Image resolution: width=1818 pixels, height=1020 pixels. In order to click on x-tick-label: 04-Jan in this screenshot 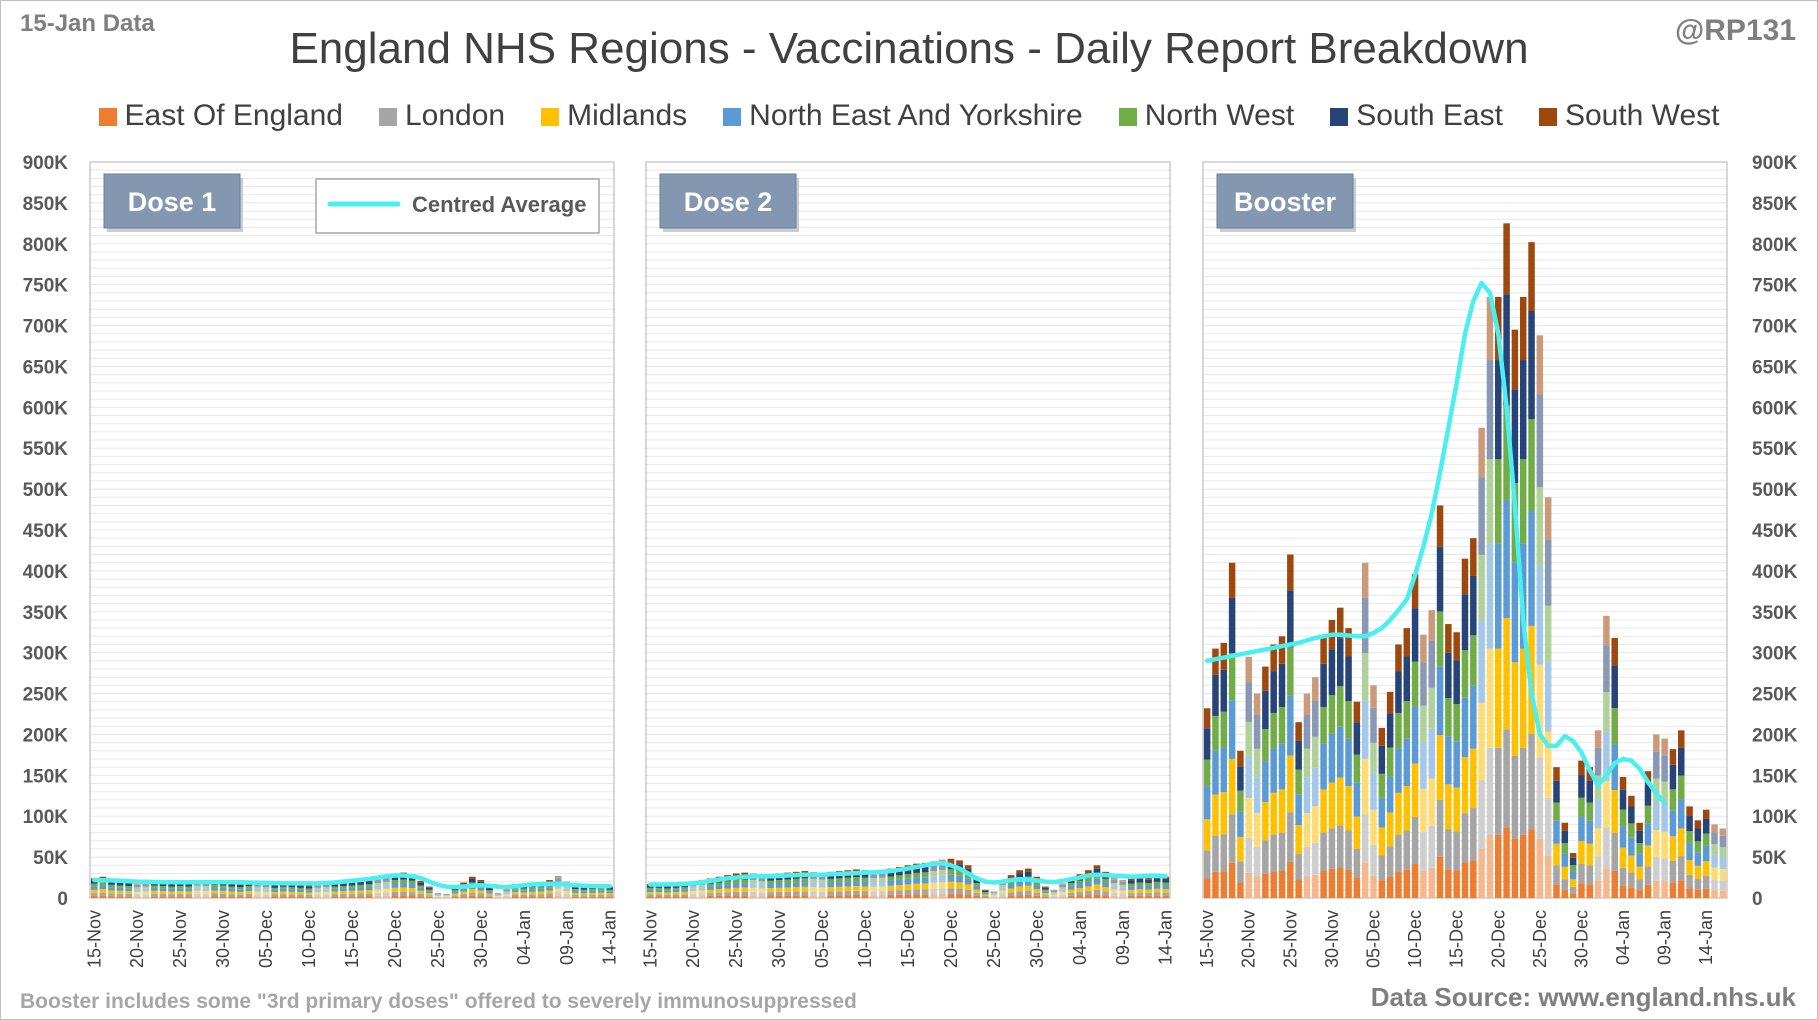, I will do `click(1623, 937)`.